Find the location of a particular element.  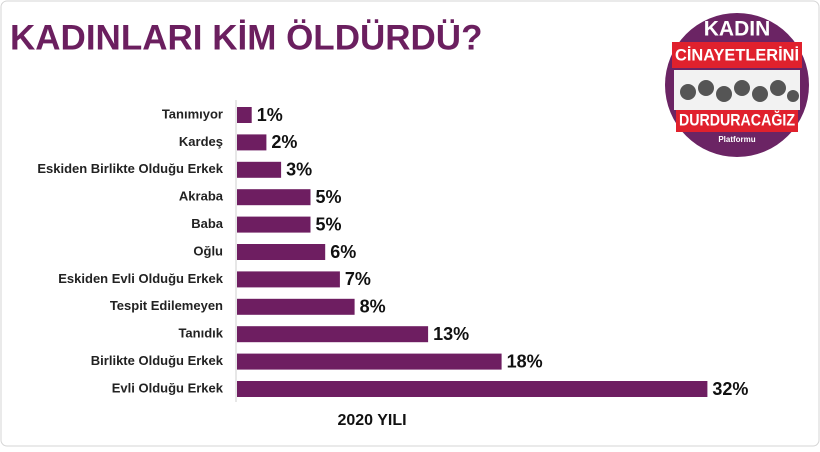

logo-text: CİNAYETLERİNİ is located at coordinates (737, 54).